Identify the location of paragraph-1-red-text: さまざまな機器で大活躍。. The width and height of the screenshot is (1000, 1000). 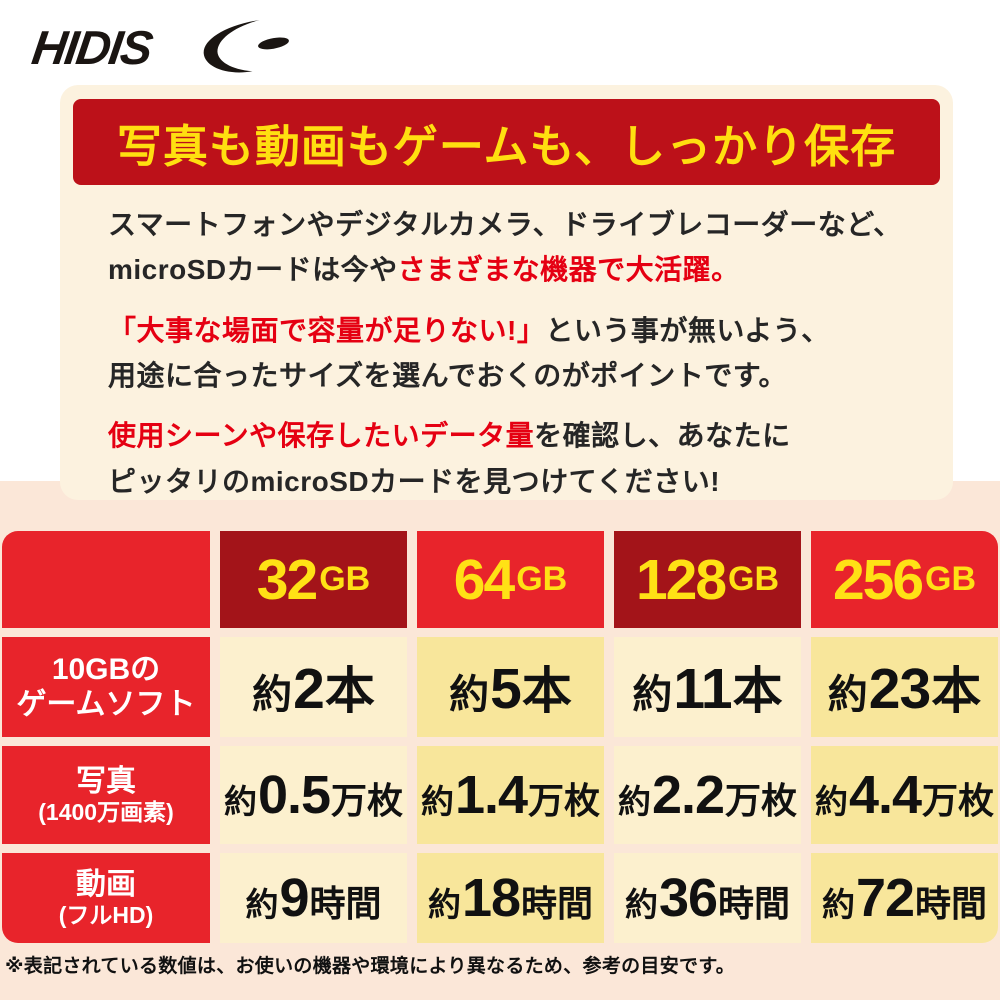
(568, 270).